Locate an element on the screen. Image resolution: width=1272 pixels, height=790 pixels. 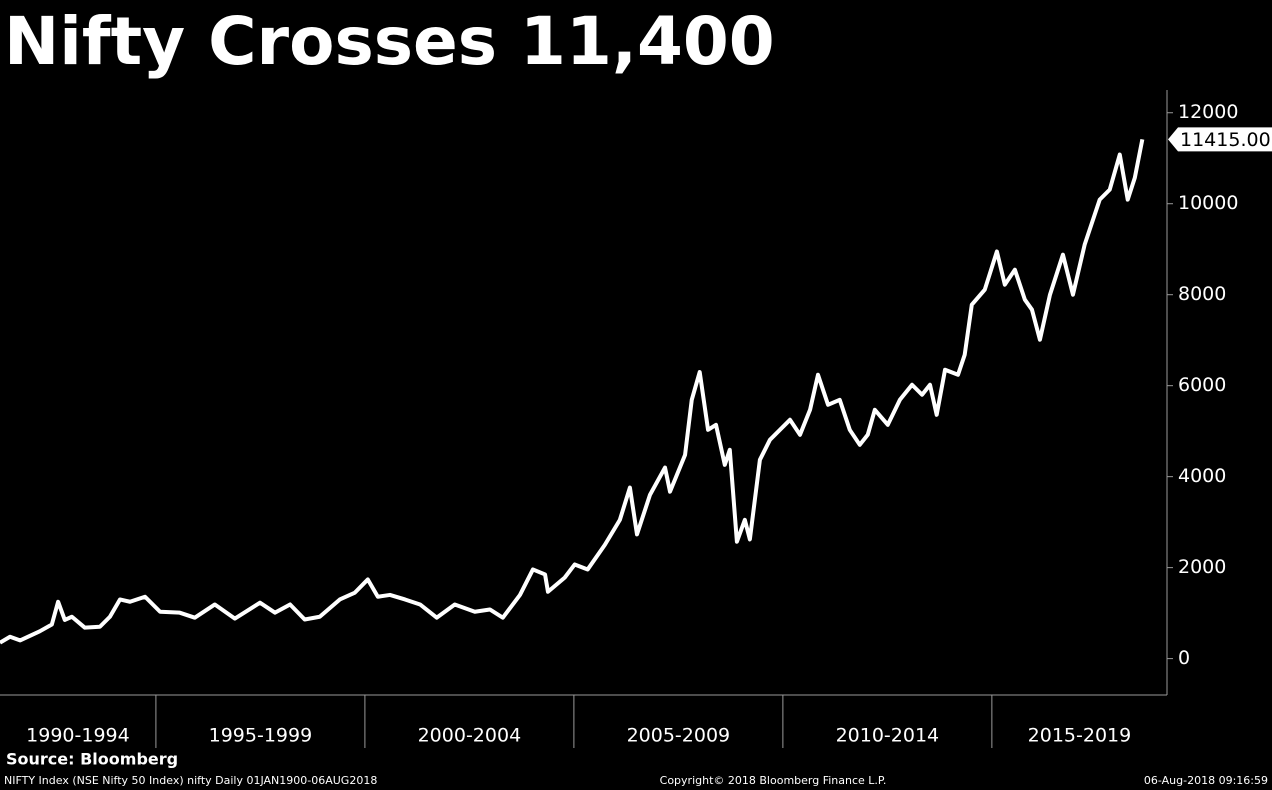
x-period-label: 2010-2014 is located at coordinates (888, 736).